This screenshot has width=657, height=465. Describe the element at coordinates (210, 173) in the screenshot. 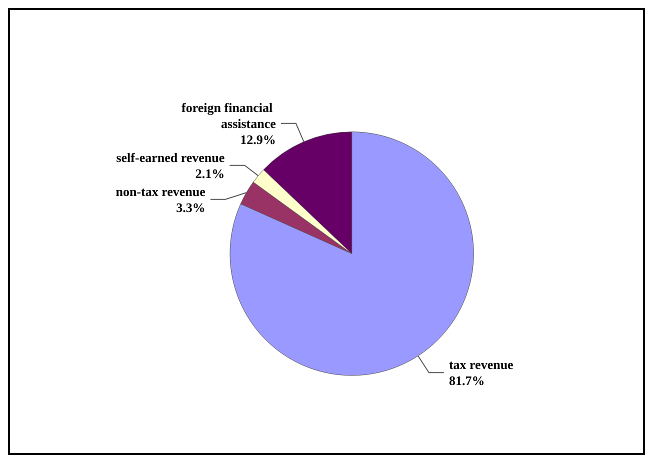

I see `data-label: 2.1%` at that location.